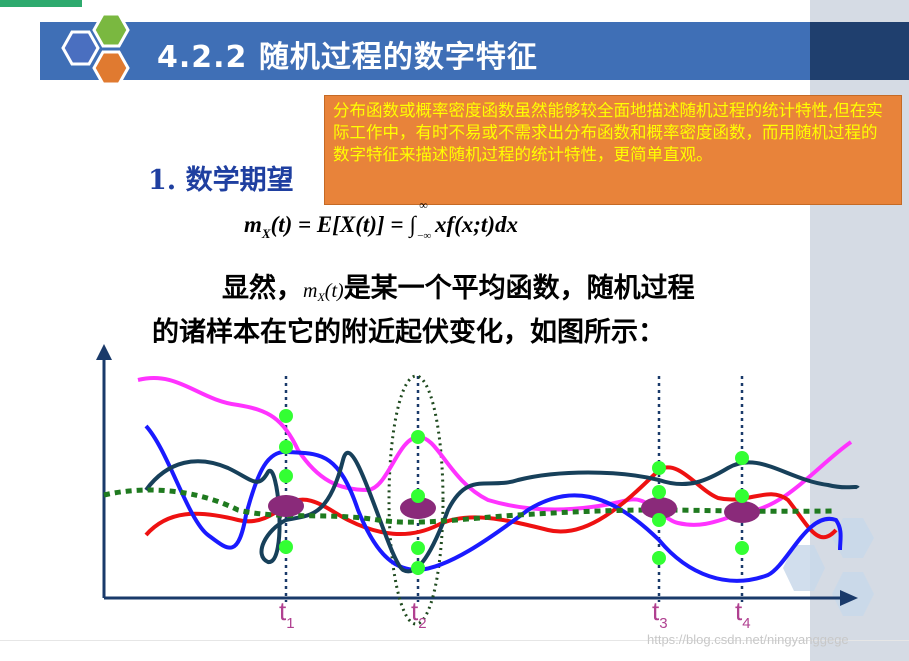  I want to click on t2-mean-marker, so click(418, 508).